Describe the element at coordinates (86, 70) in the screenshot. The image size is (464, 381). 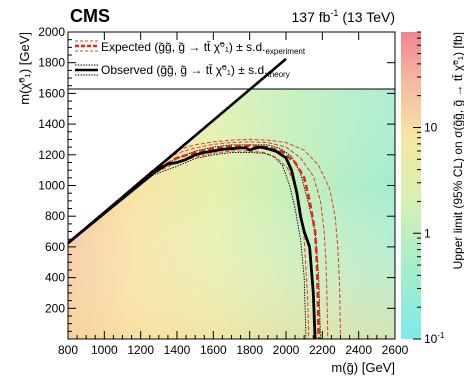
I see `legend-observed-symbol` at that location.